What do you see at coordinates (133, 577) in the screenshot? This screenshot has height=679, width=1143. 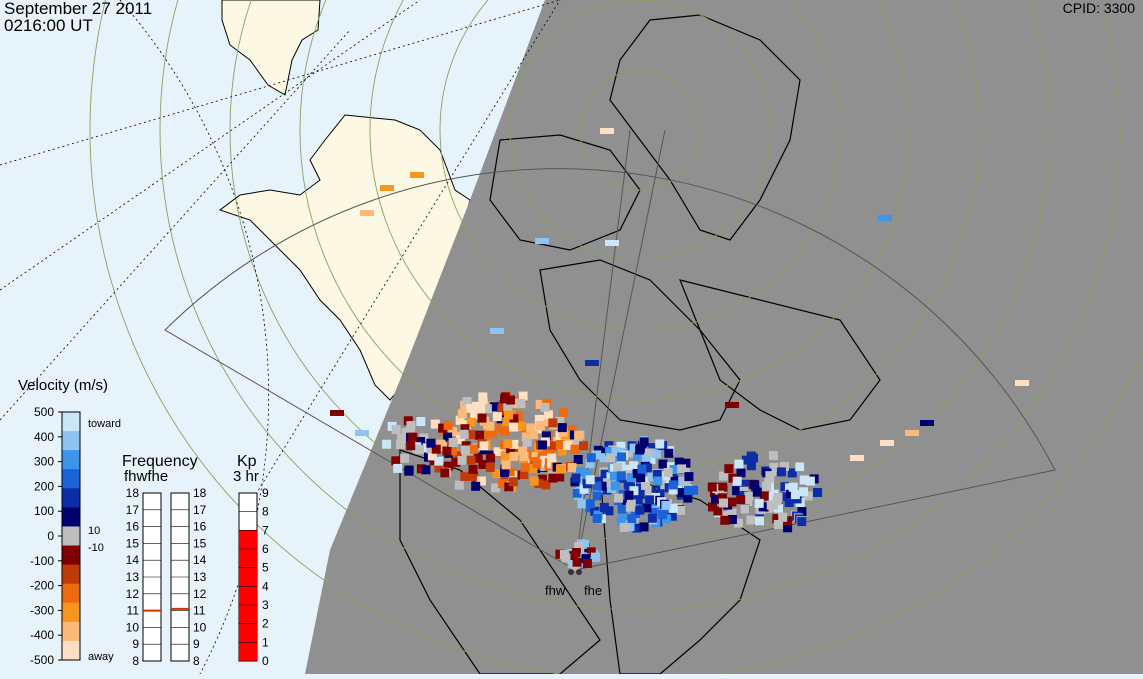 I see `frequency-tick-label: 13` at bounding box center [133, 577].